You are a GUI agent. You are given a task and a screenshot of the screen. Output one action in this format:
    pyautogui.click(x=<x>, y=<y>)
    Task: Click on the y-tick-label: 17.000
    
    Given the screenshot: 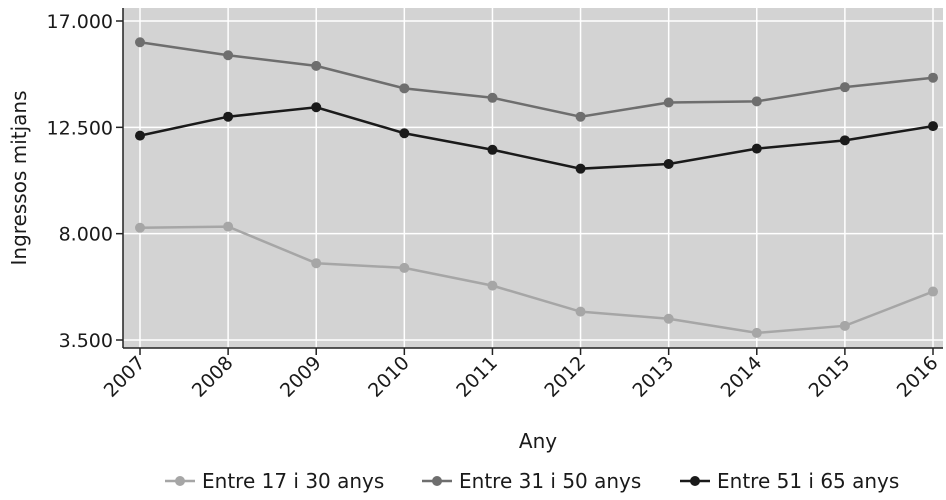 What is the action you would take?
    pyautogui.click(x=80, y=22)
    